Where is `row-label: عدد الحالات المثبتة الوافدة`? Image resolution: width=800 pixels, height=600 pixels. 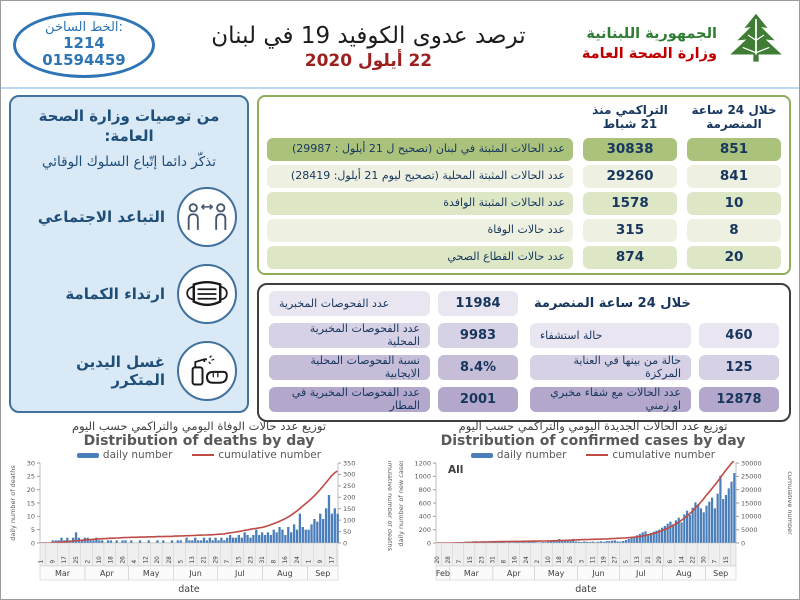 row-label: عدد الحالات المثبتة الوافدة is located at coordinates (420, 203).